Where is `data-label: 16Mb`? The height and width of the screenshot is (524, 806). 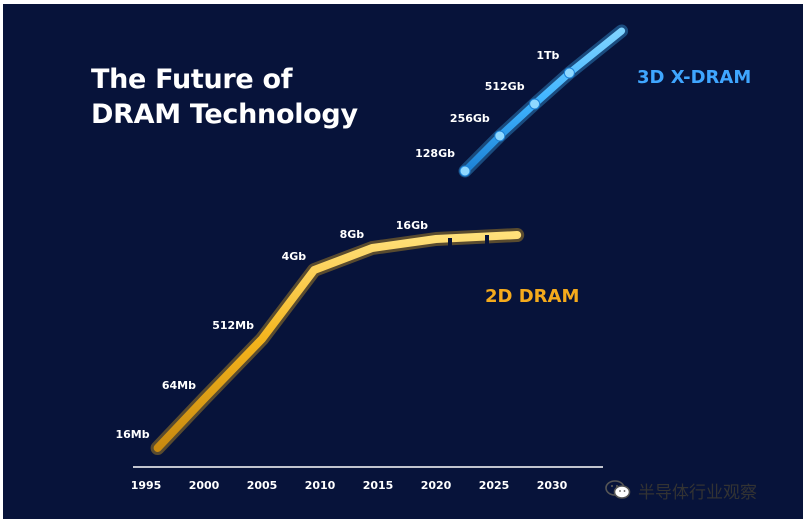
data-label: 16Mb is located at coordinates (132, 434).